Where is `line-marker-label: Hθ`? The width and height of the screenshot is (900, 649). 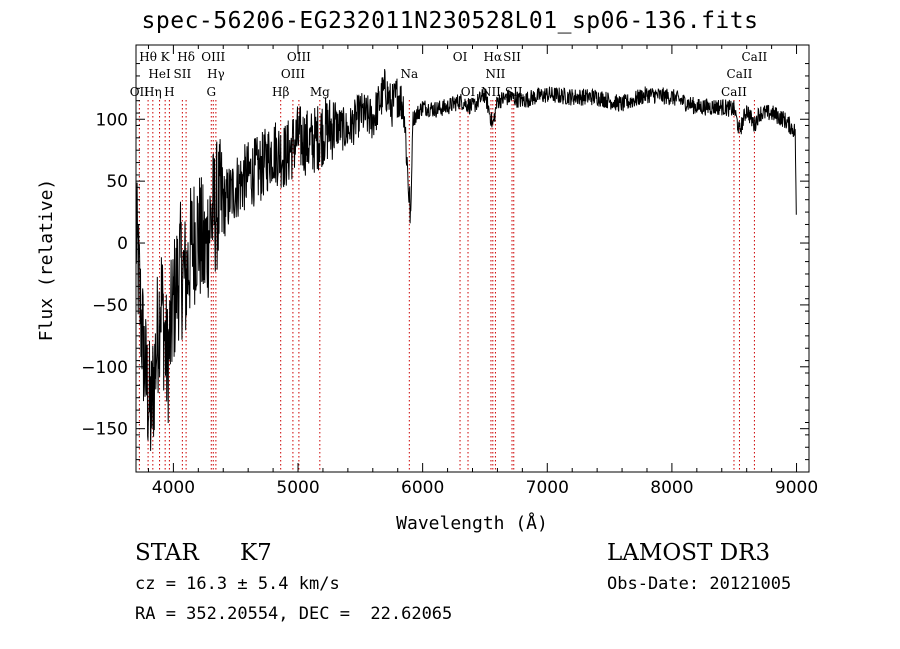 line-marker-label: Hθ is located at coordinates (148, 57).